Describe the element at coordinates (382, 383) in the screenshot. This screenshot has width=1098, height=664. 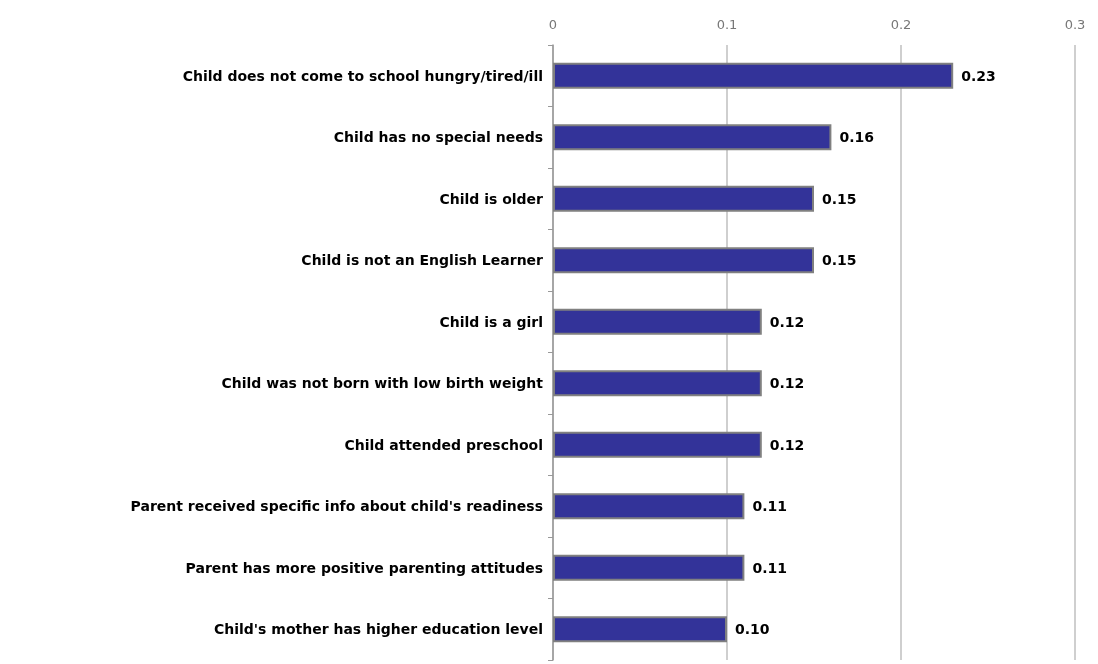
I see `y-tick-label: Child was not born with low birth weight` at that location.